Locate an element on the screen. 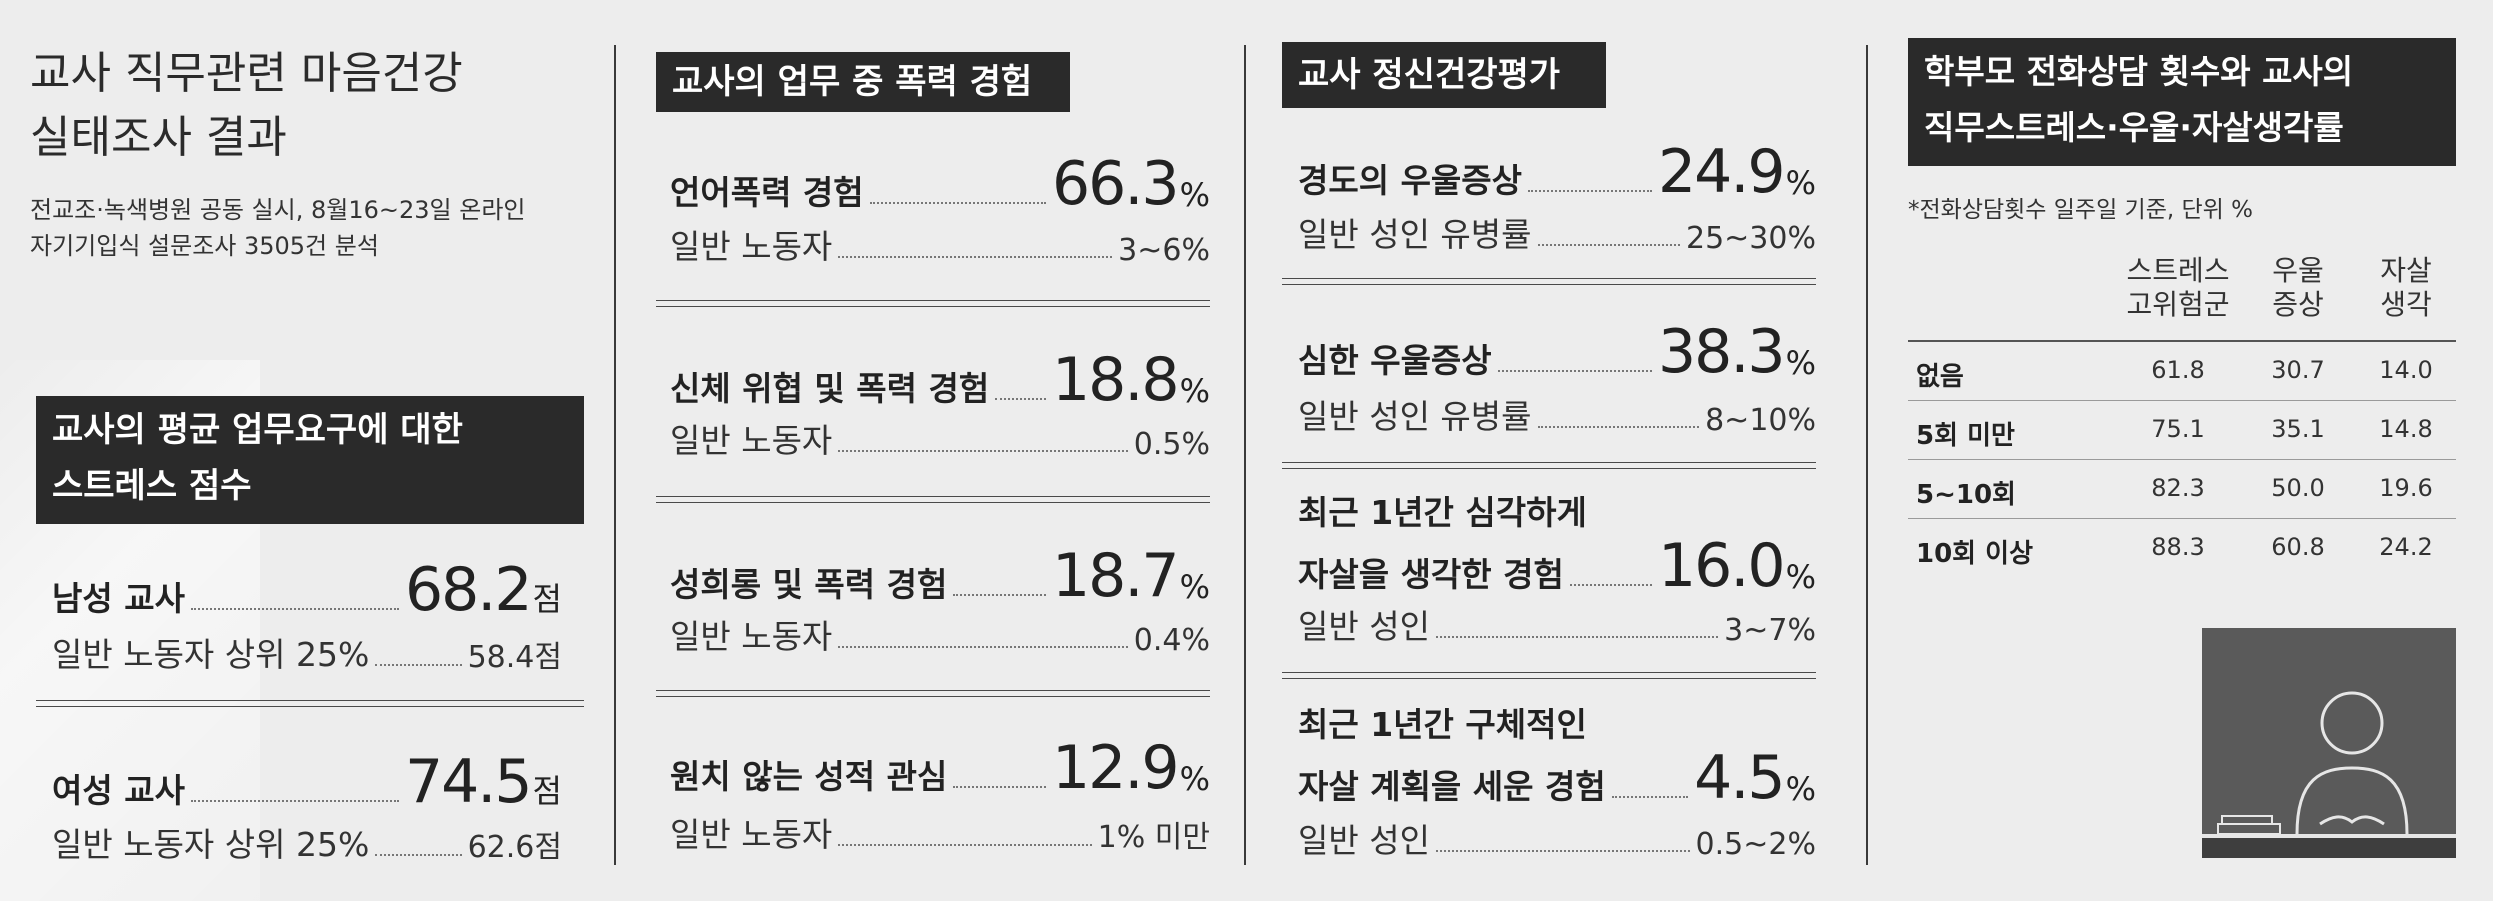 This screenshot has width=2493, height=901. main-title-line2: 실태조사 결과 is located at coordinates (158, 137).